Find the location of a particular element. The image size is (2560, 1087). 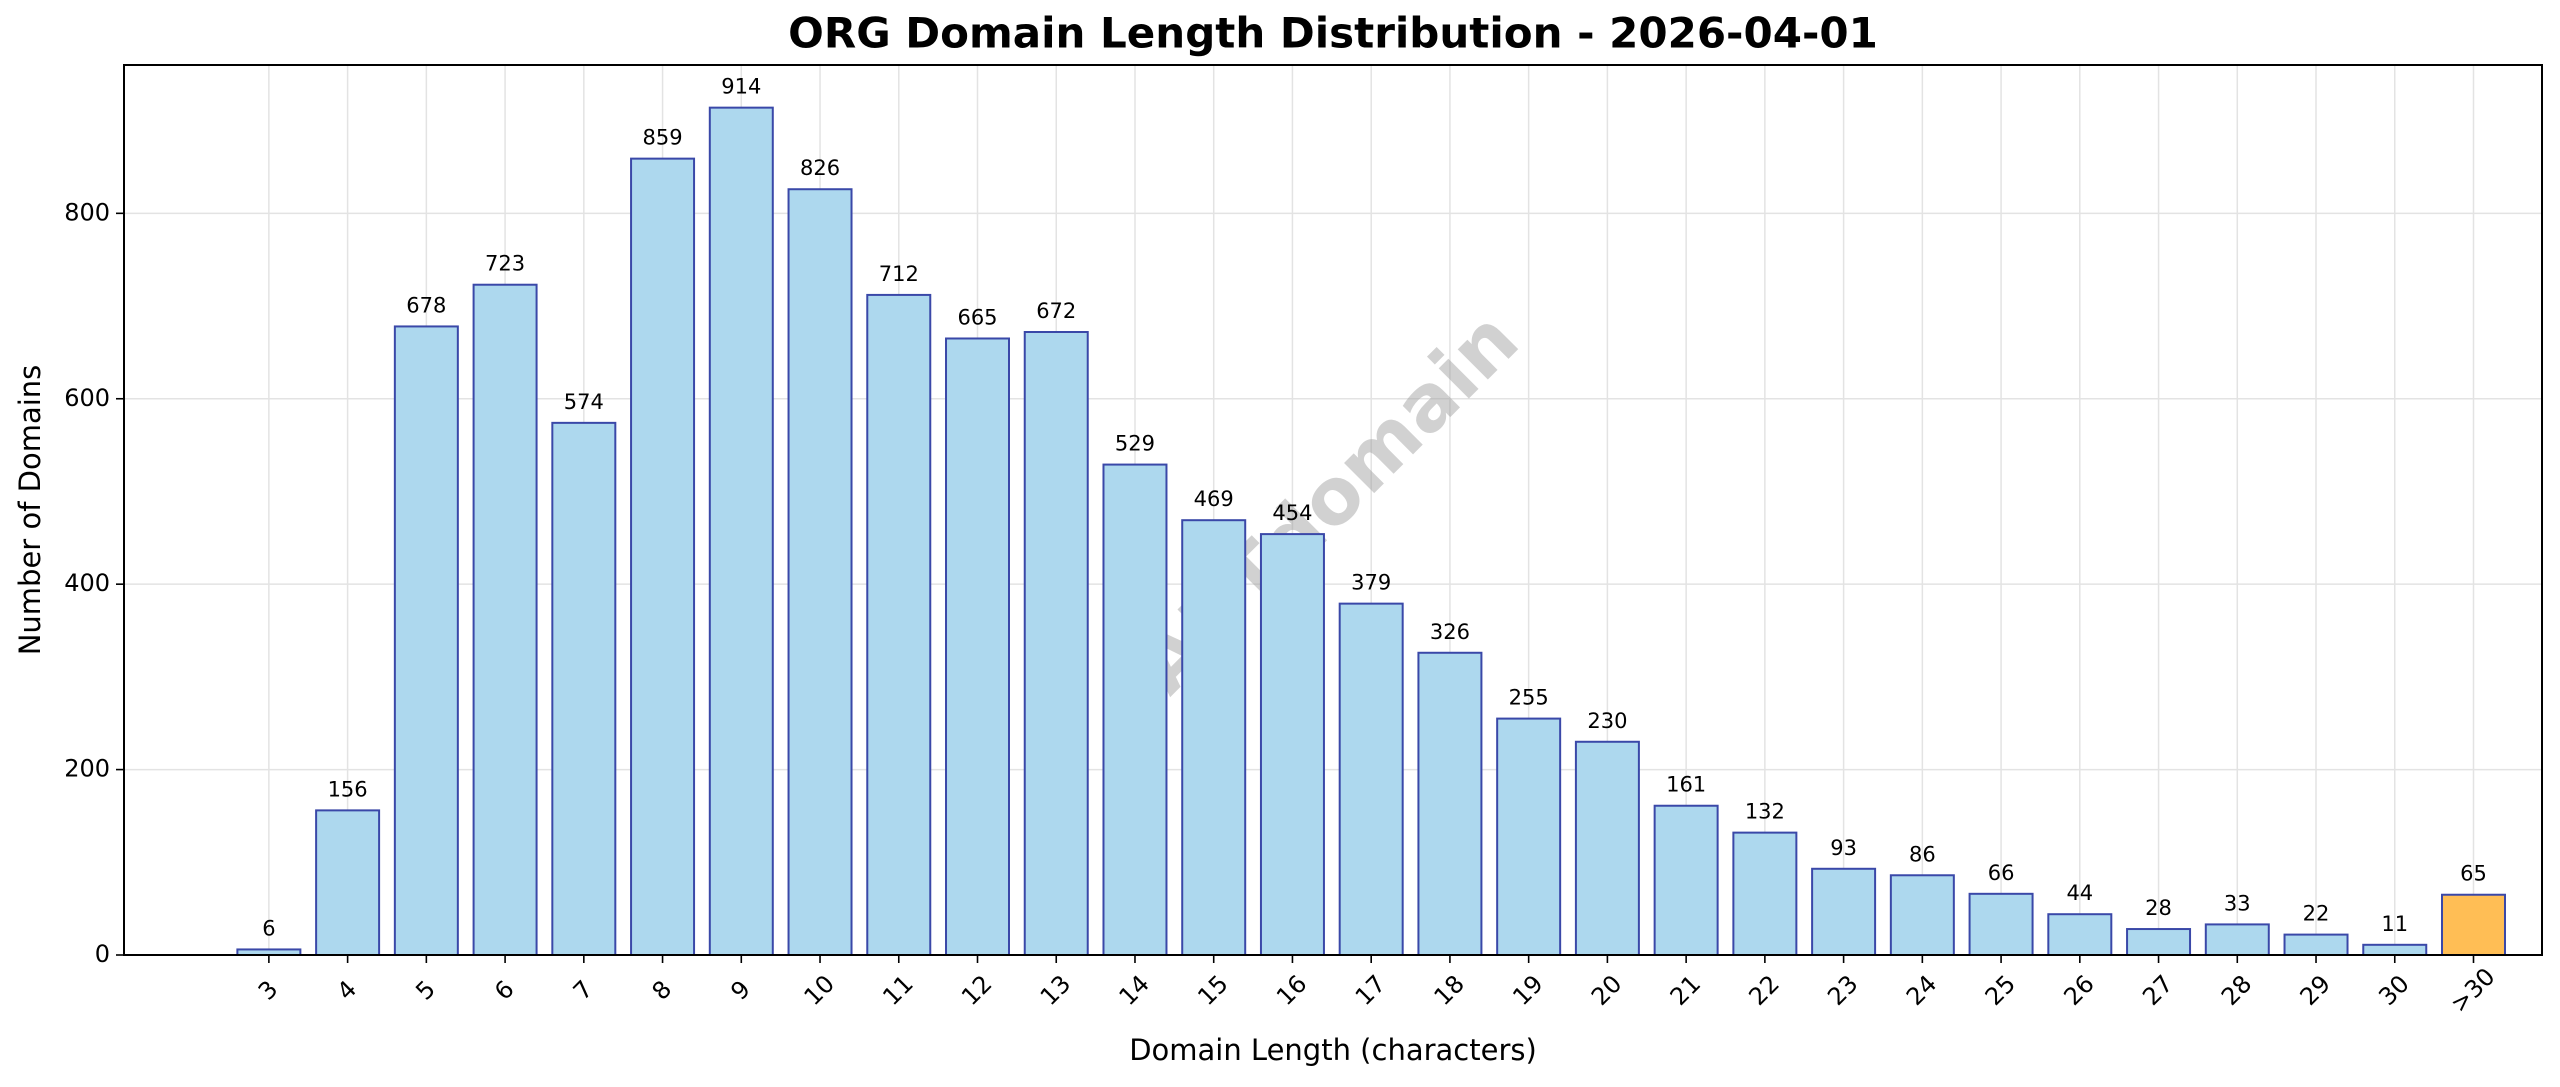

data-label: 161 is located at coordinates (1686, 785).